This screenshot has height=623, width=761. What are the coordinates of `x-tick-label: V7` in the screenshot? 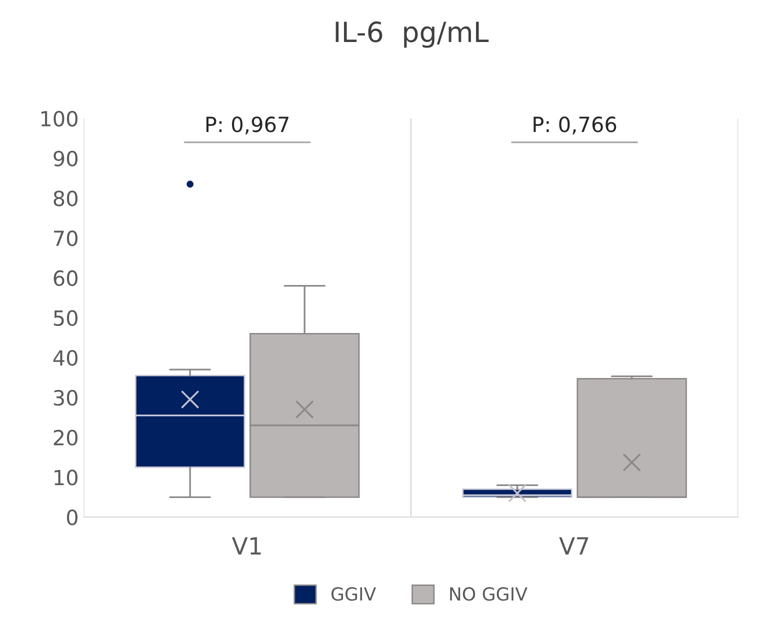 It's located at (573, 545).